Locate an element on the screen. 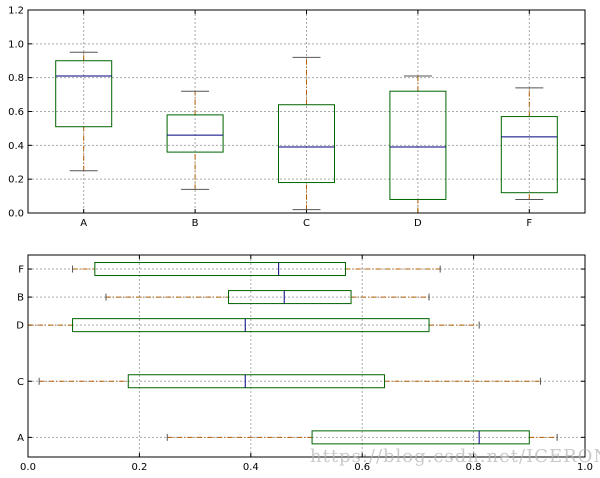  x-tick-label: 0.0 is located at coordinates (28, 467).